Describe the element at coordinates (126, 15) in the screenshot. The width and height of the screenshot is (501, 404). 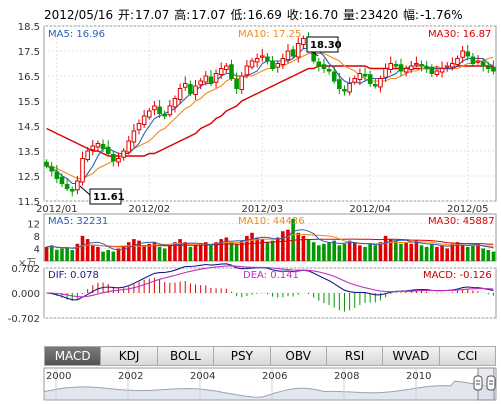
I see `open-label: 开:` at that location.